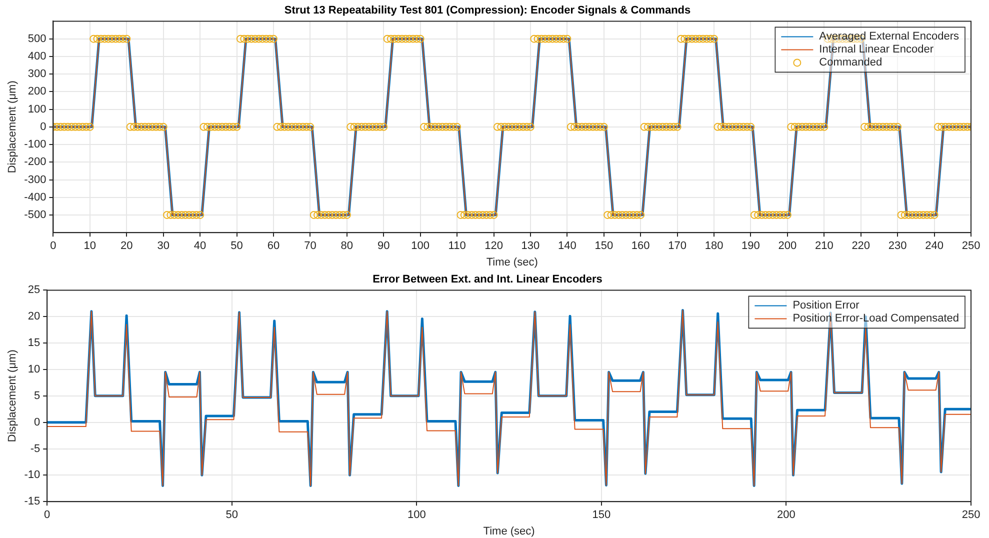 The image size is (989, 538). What do you see at coordinates (493, 246) in the screenshot?
I see `x-tick-label: 120` at bounding box center [493, 246].